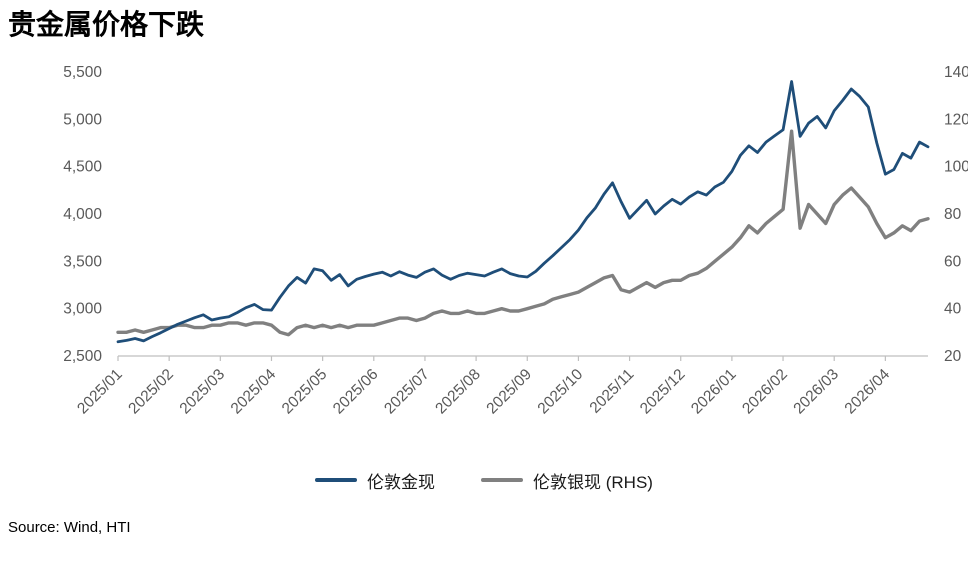 The width and height of the screenshot is (968, 576). I want to click on y-left-tick-label: 4,500, so click(82, 166).